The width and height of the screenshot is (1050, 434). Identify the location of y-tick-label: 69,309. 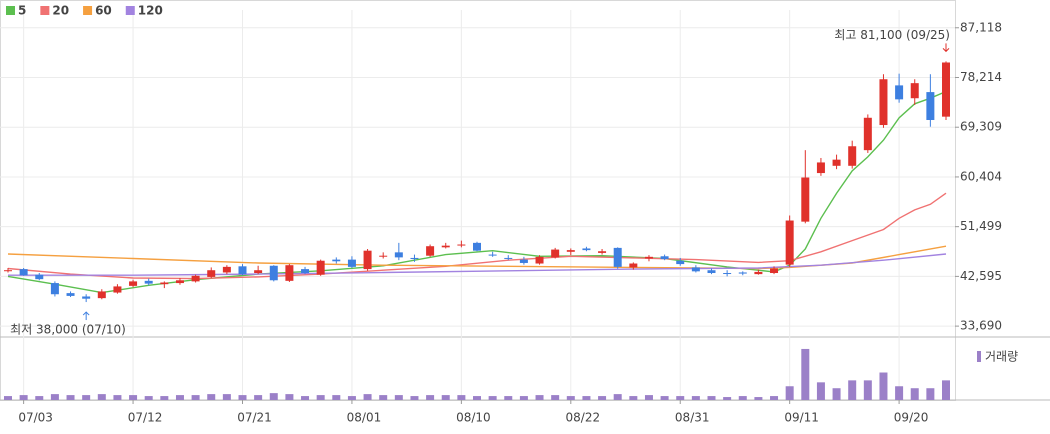
(981, 127).